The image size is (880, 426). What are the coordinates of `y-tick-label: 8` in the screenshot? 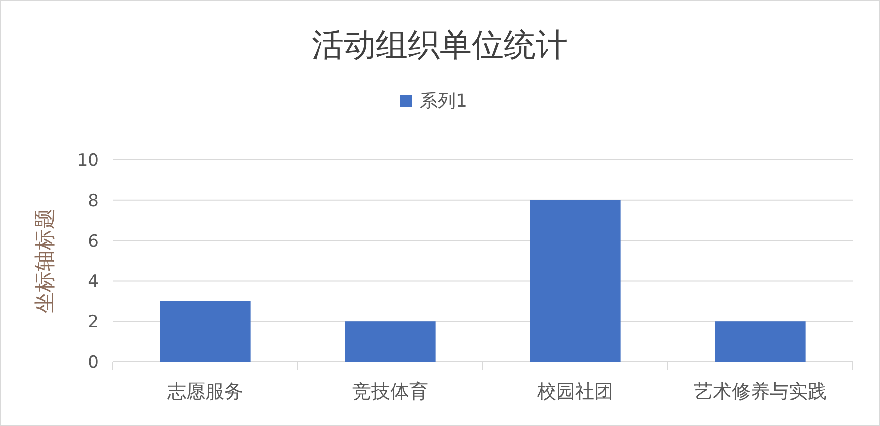 It's located at (93, 201).